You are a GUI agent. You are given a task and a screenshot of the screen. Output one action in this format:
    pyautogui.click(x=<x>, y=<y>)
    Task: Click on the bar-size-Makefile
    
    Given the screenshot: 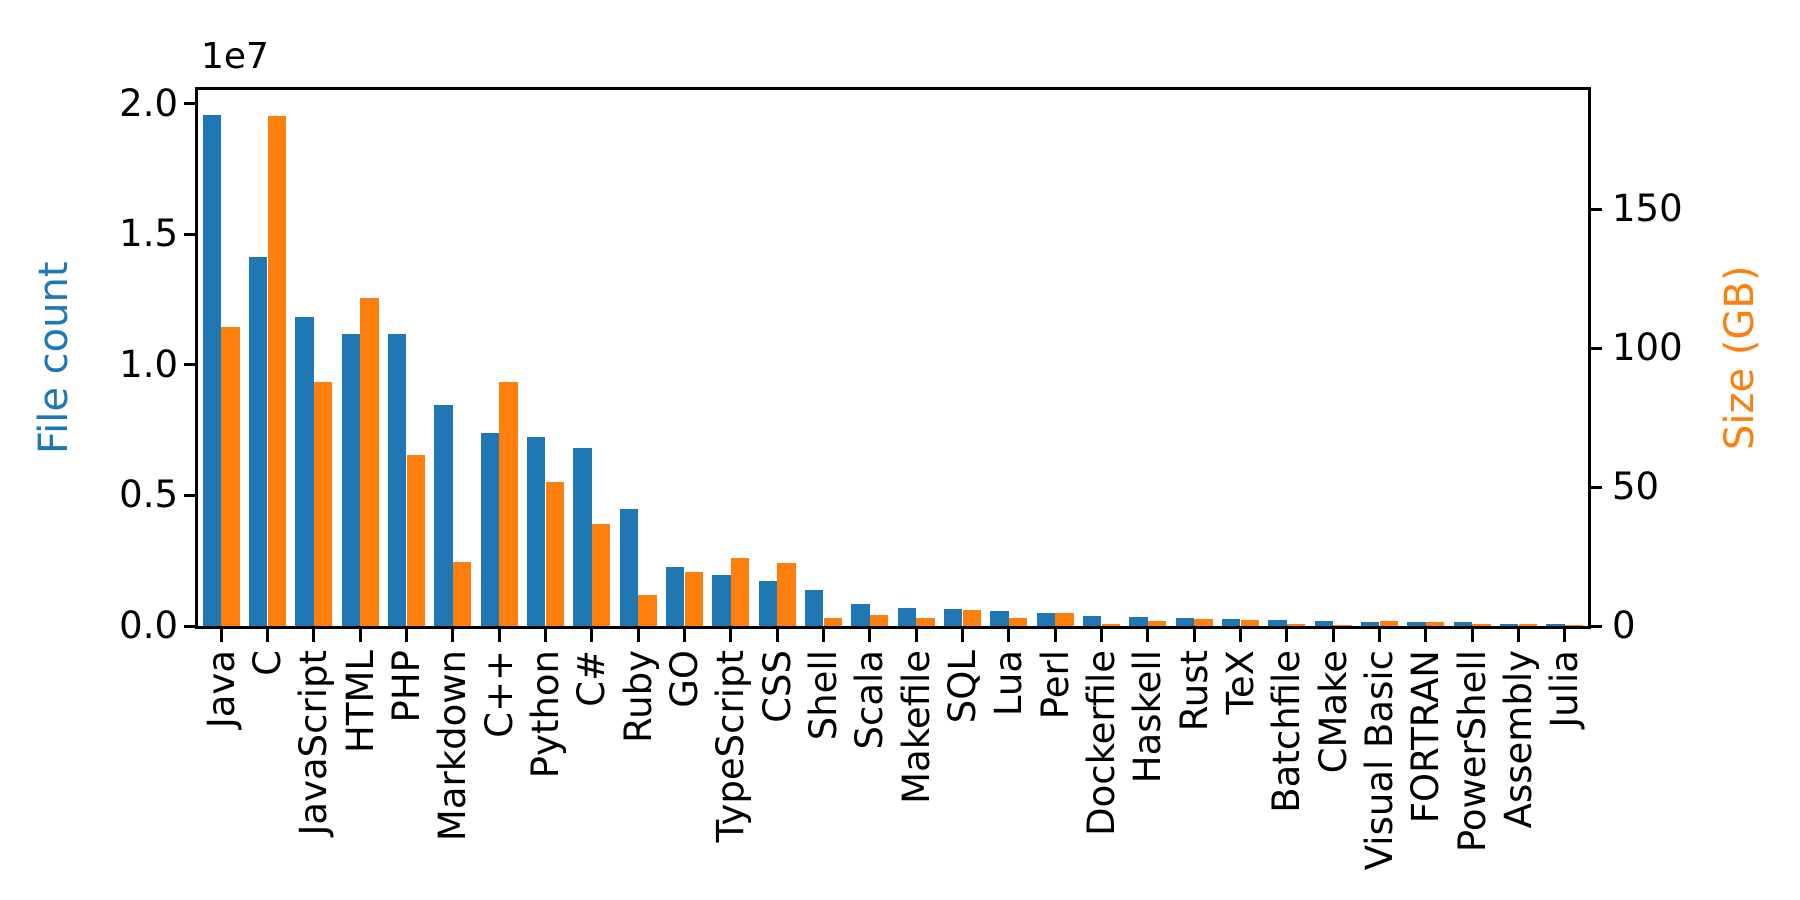 What is the action you would take?
    pyautogui.click(x=925, y=621)
    